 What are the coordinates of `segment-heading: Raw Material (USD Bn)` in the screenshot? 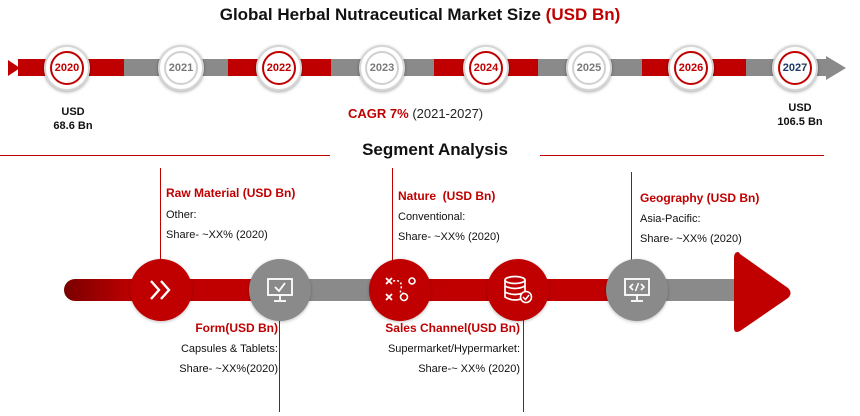 It's located at (231, 193).